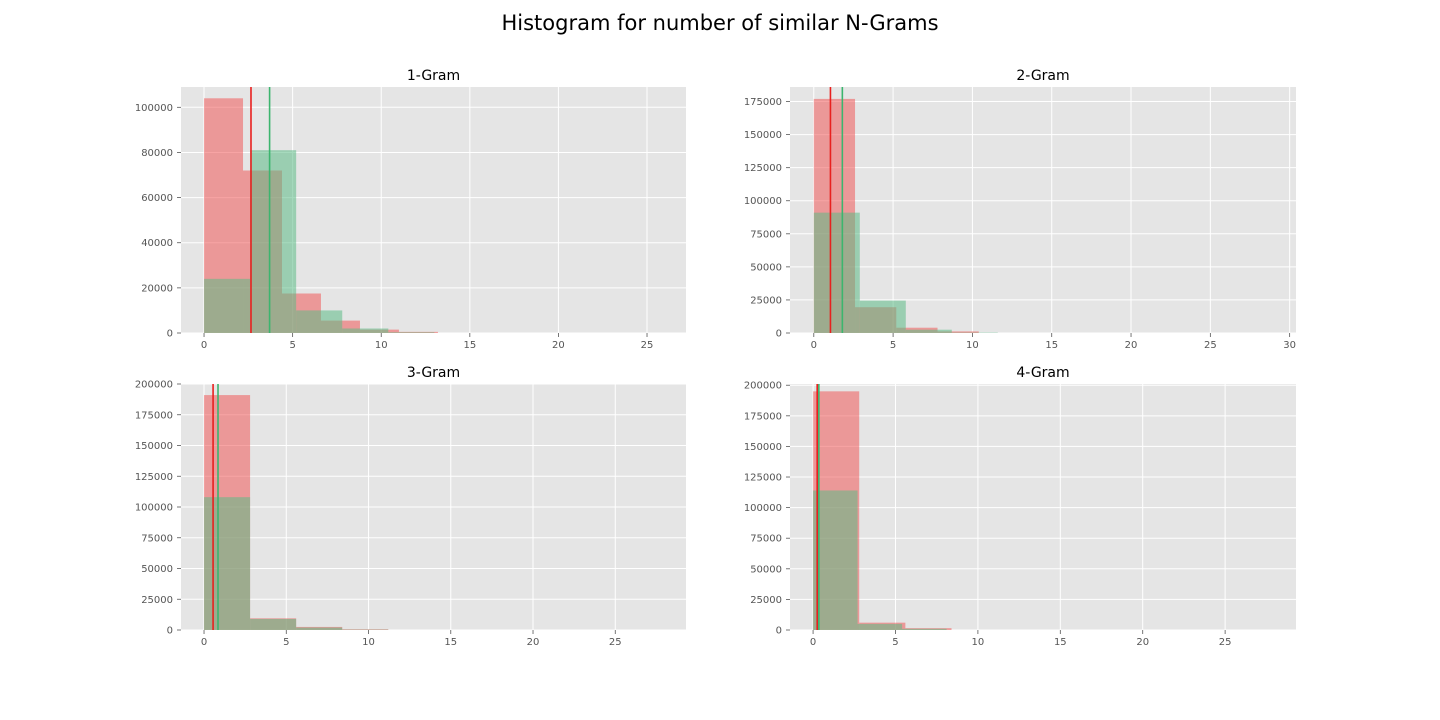 Image resolution: width=1440 pixels, height=720 pixels. What do you see at coordinates (1042, 76) in the screenshot?
I see `subplot-title: 2-Gram` at bounding box center [1042, 76].